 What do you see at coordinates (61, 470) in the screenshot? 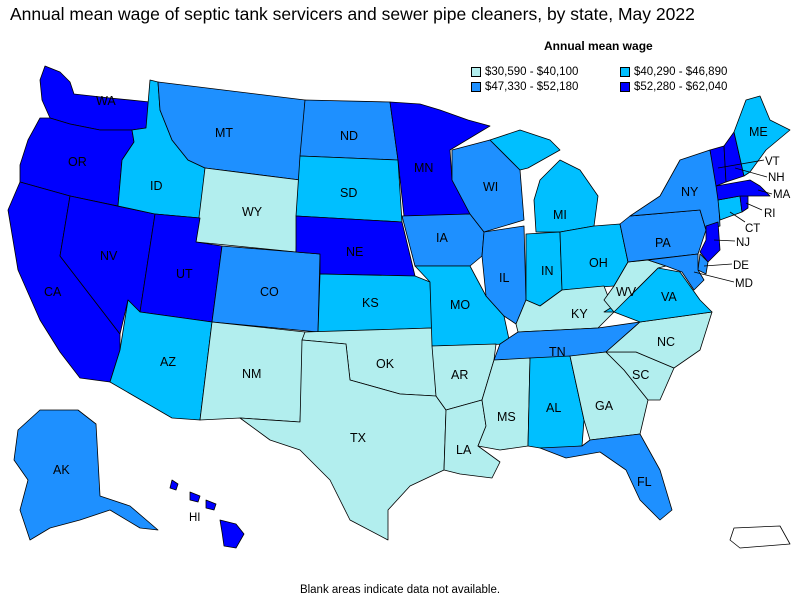
I see `state-label-ak: AK` at bounding box center [61, 470].